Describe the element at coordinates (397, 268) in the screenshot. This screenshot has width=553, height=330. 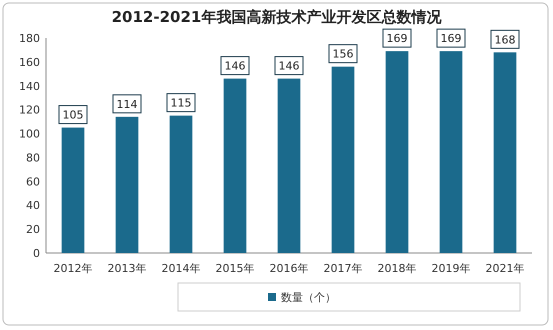
I see `x-tick-label: 2018年` at that location.